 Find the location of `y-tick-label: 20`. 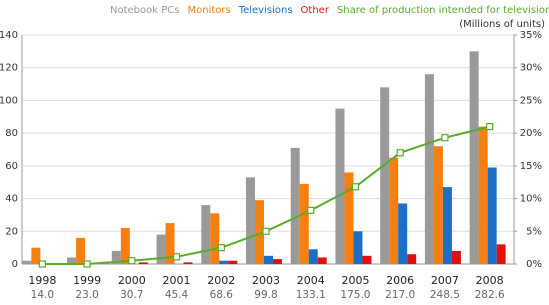

y-tick-label: 20 is located at coordinates (11, 231).